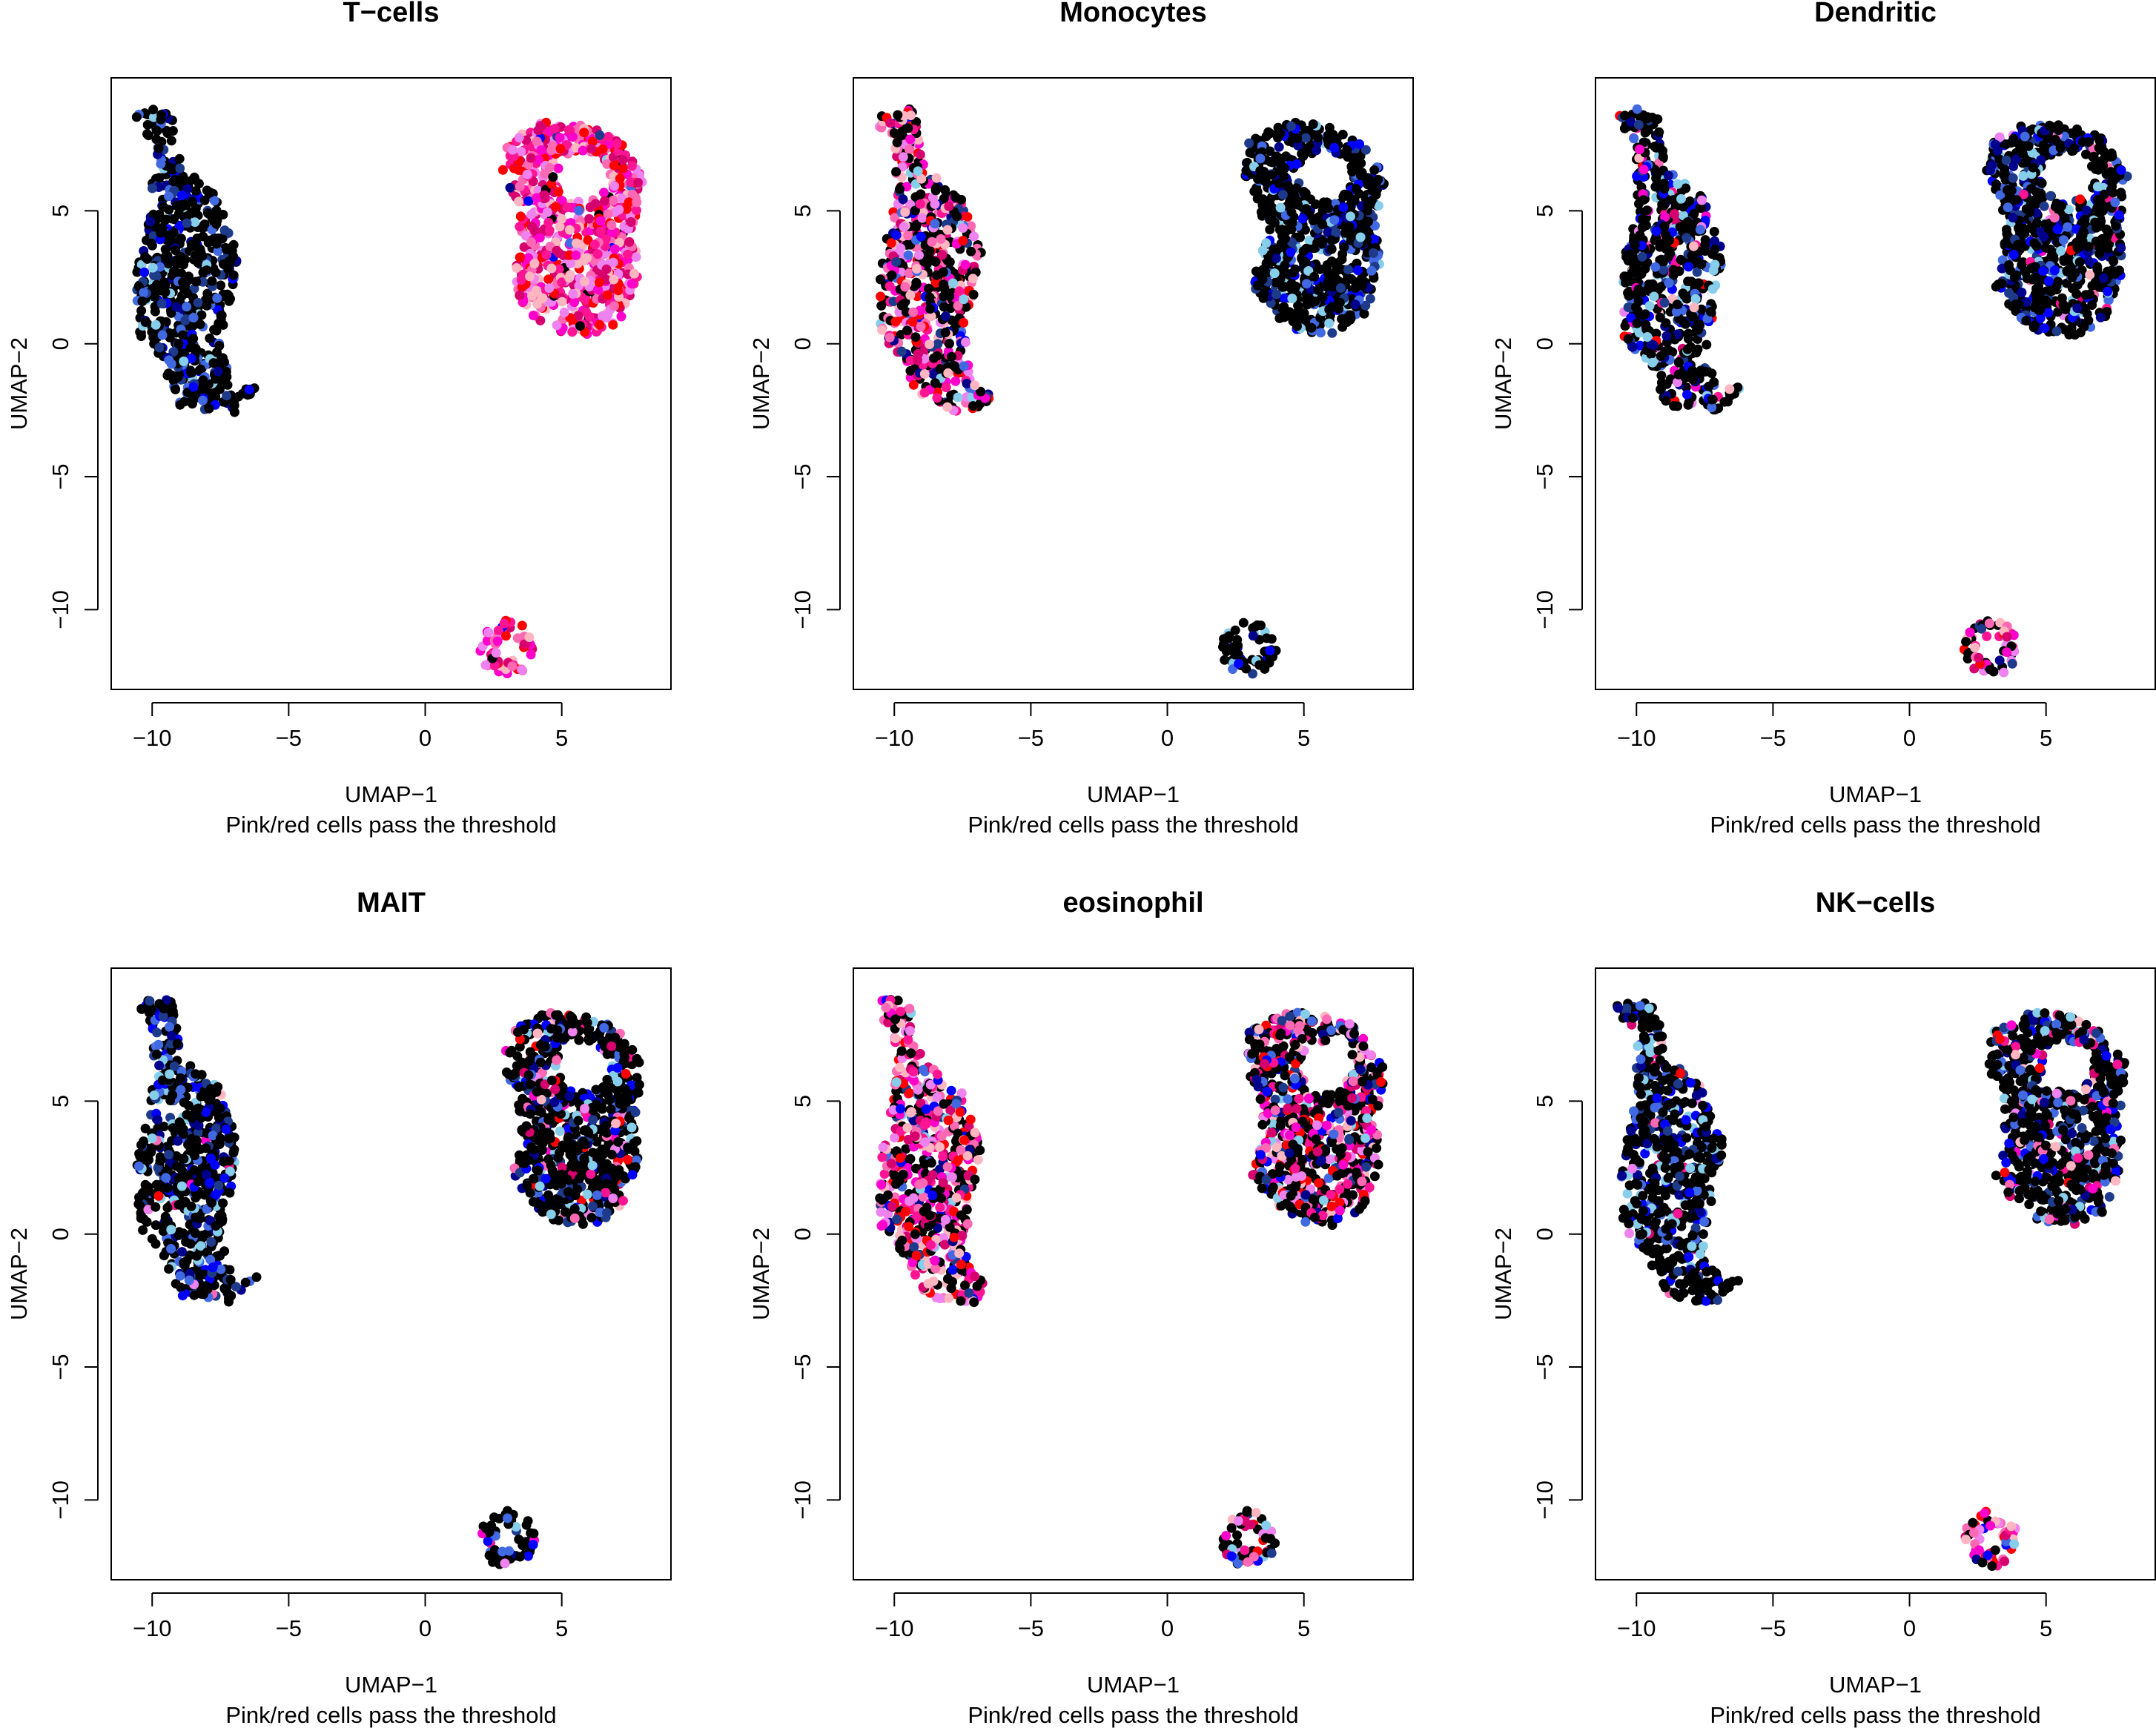 This screenshot has height=1728, width=2156. Describe the element at coordinates (391, 902) in the screenshot. I see `panel-title: MAIT` at that location.